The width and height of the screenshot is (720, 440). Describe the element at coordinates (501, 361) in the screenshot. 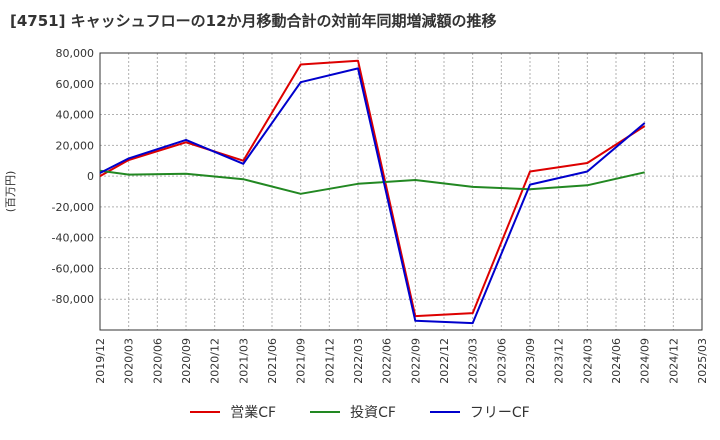

I see `x-tick-label: 2023/06` at that location.